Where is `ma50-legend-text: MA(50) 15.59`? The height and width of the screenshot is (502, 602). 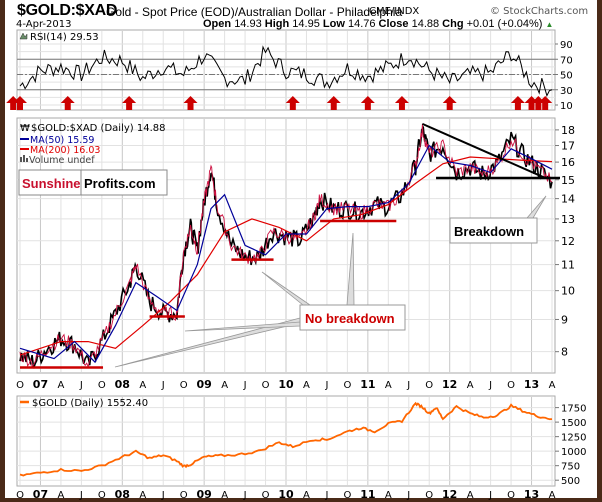 ma50-legend-text: MA(50) 15.59 is located at coordinates (62, 140).